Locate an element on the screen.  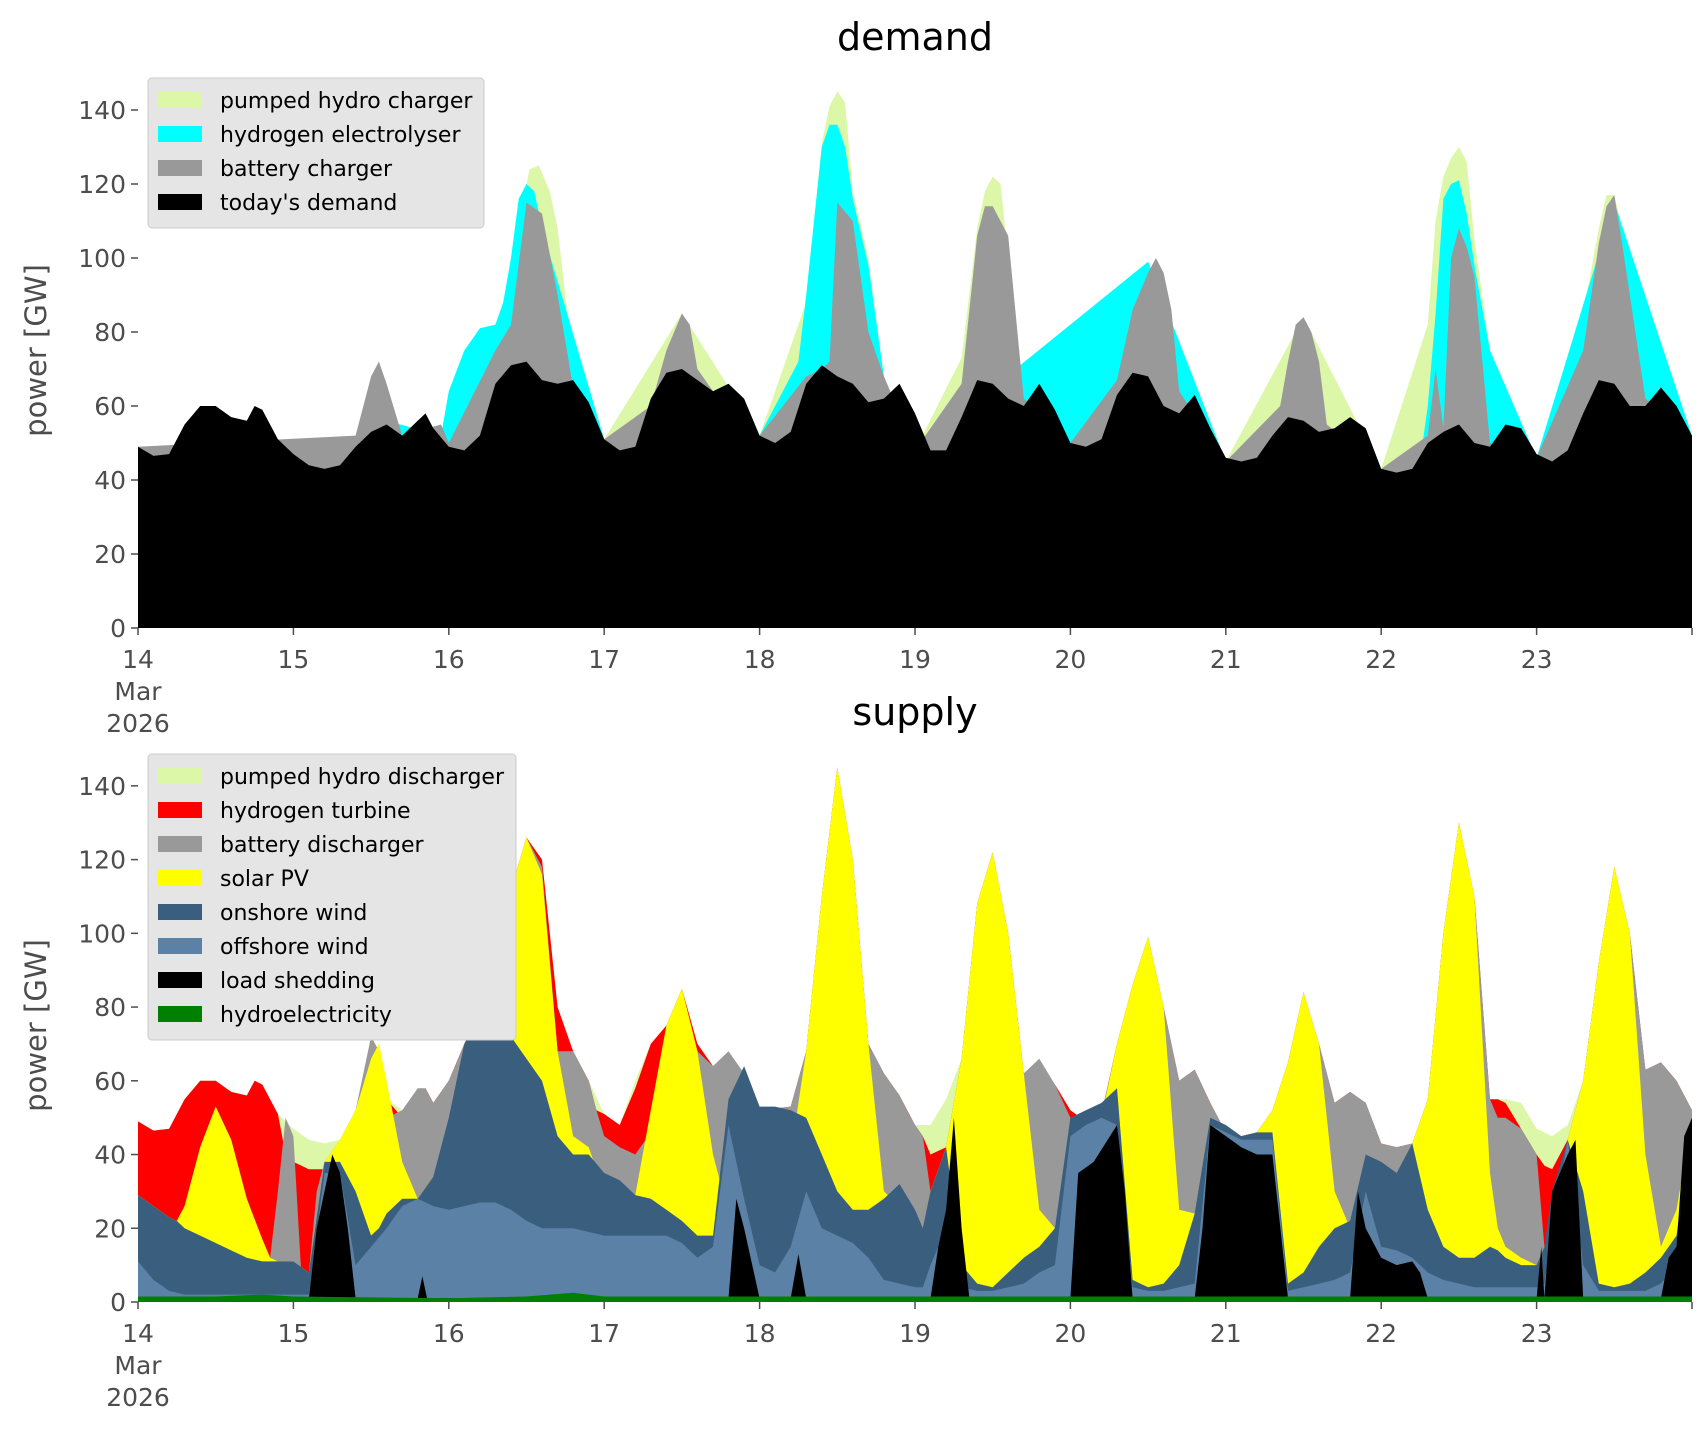
legend-label: battery charger is located at coordinates (306, 169).